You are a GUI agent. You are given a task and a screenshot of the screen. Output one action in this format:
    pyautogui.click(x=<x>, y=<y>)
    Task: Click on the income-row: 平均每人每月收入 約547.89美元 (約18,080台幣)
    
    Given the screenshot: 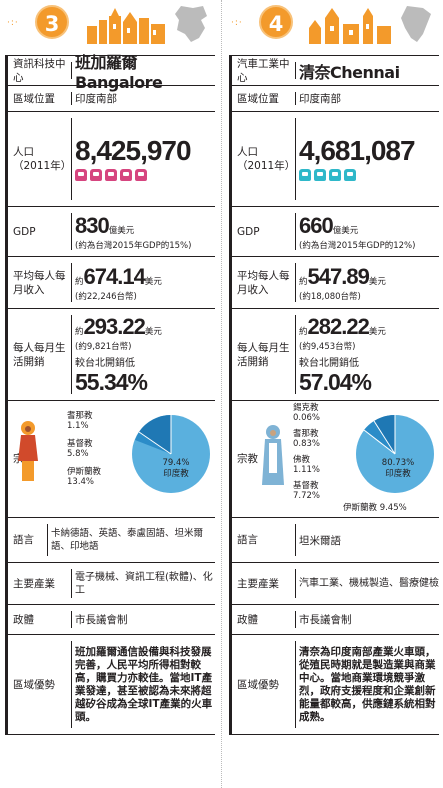 What is the action you would take?
    pyautogui.click(x=334, y=282)
    